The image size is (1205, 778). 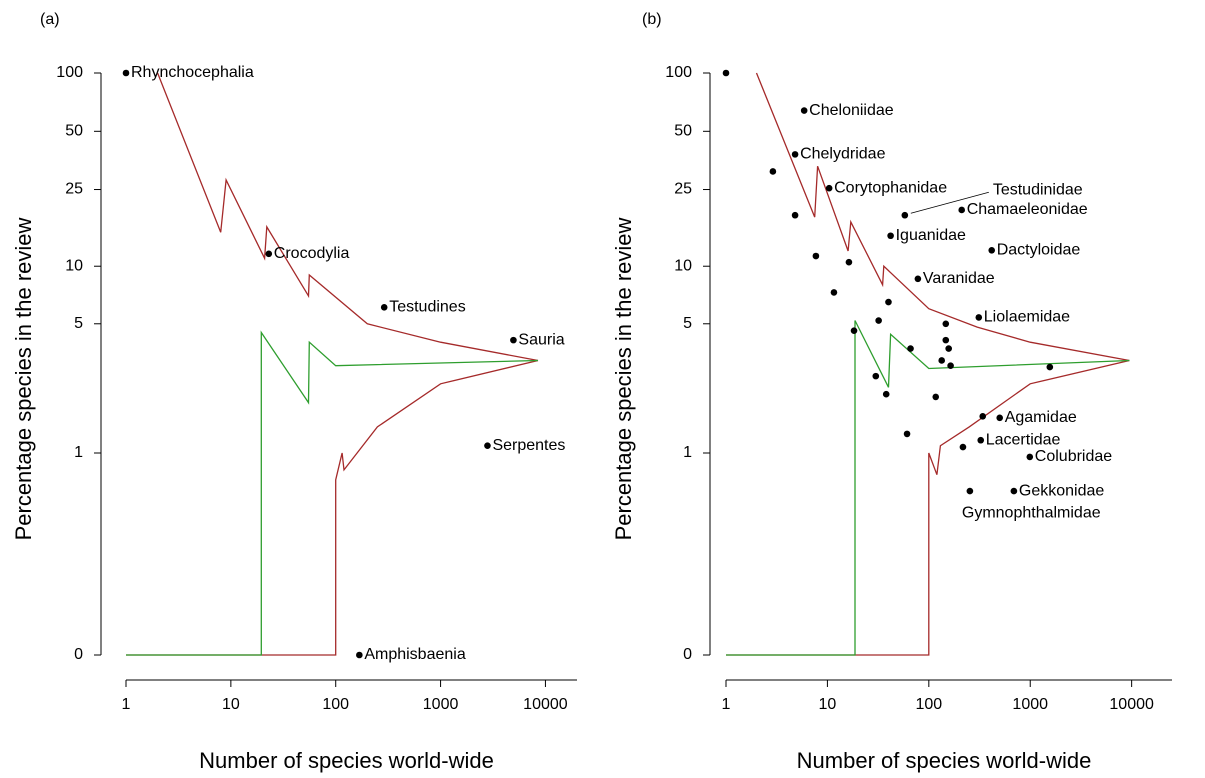 I want to click on point-label: Testudines, so click(x=427, y=307).